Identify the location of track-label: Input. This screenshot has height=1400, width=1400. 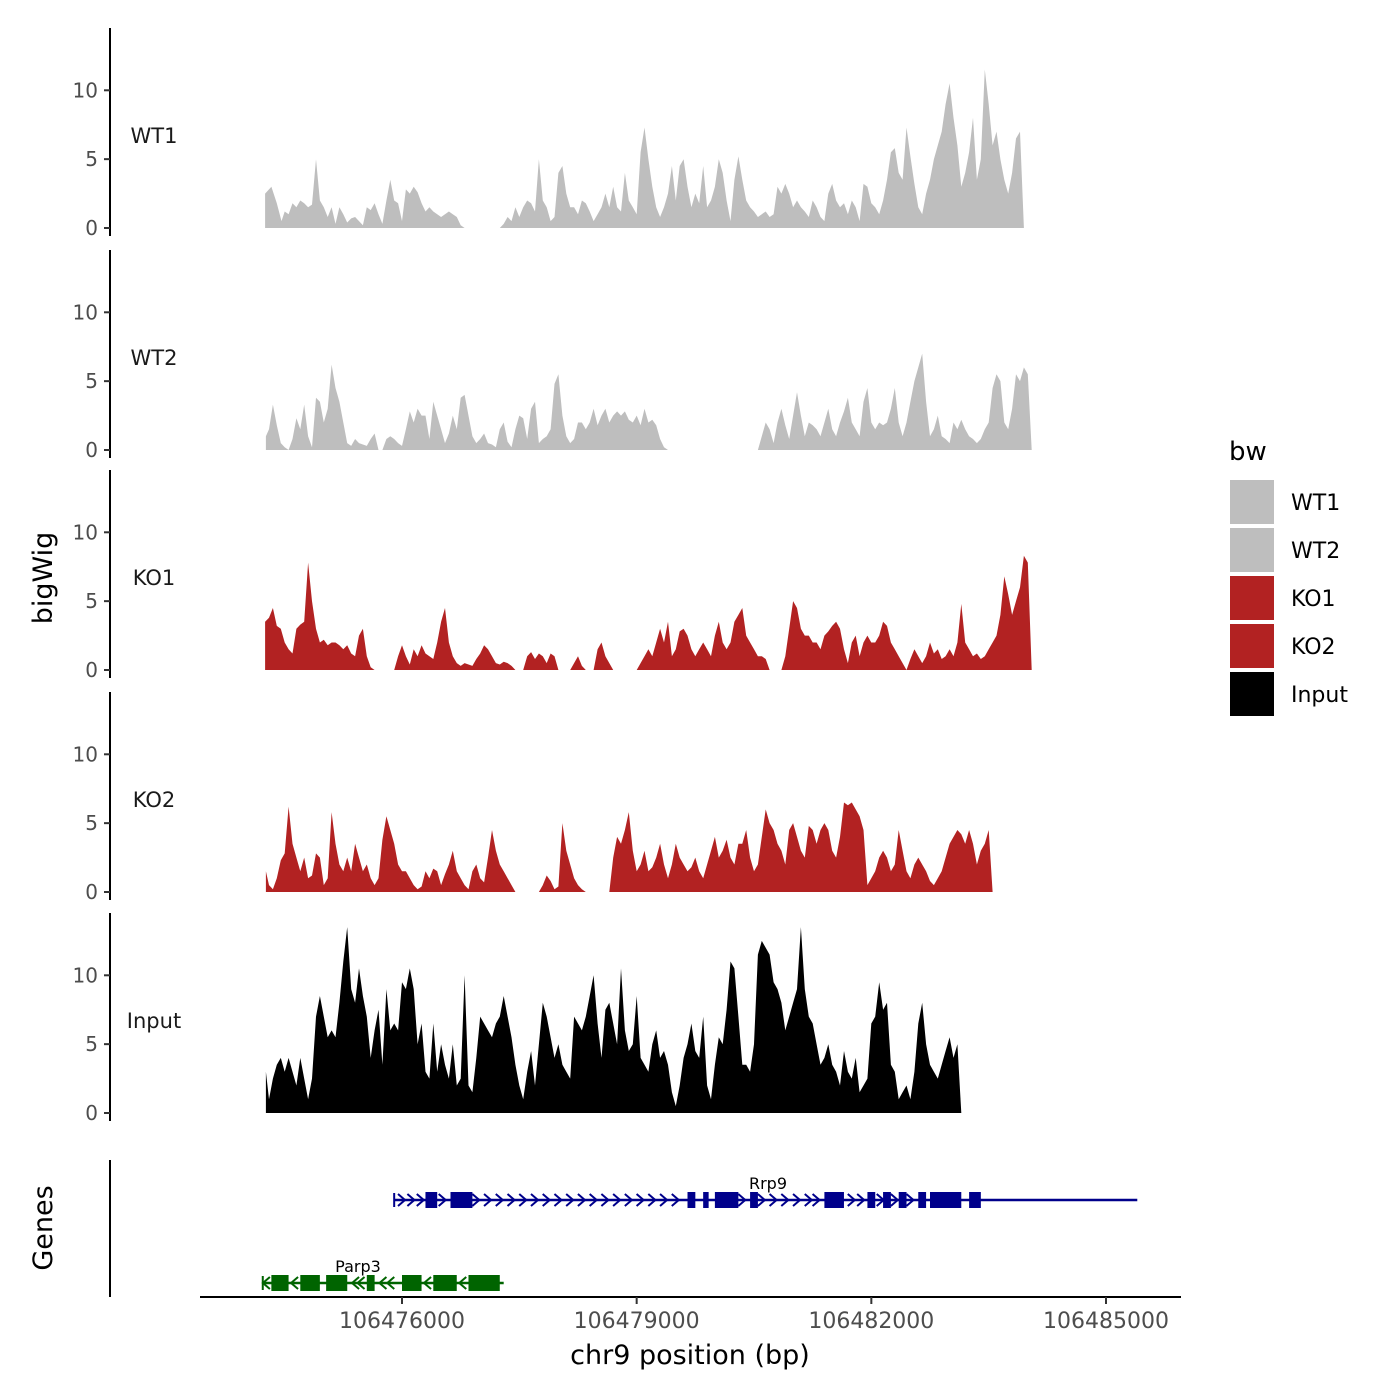
(154, 1021).